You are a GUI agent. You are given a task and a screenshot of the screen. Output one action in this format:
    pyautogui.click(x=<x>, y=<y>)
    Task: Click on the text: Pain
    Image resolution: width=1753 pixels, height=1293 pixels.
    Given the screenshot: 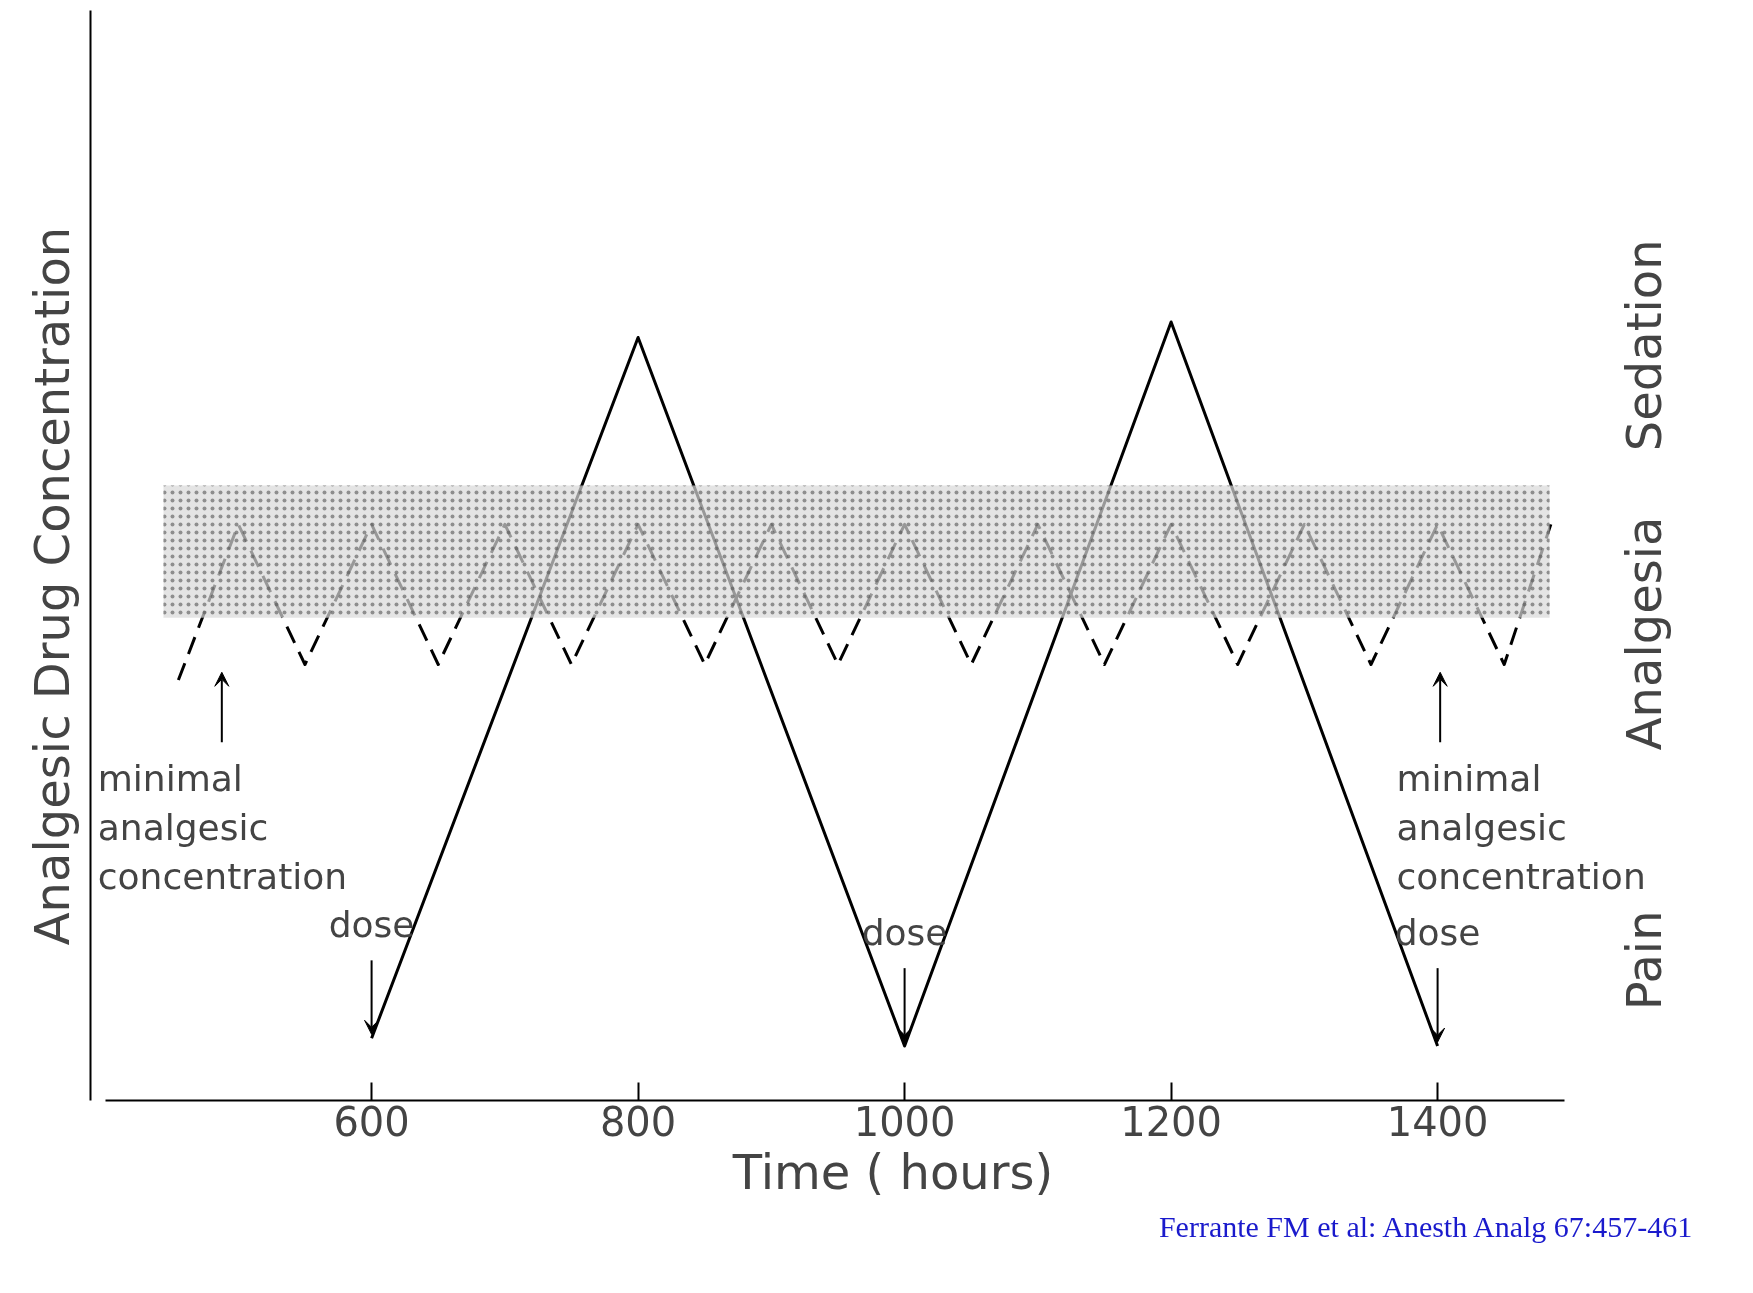 What is the action you would take?
    pyautogui.click(x=1644, y=960)
    